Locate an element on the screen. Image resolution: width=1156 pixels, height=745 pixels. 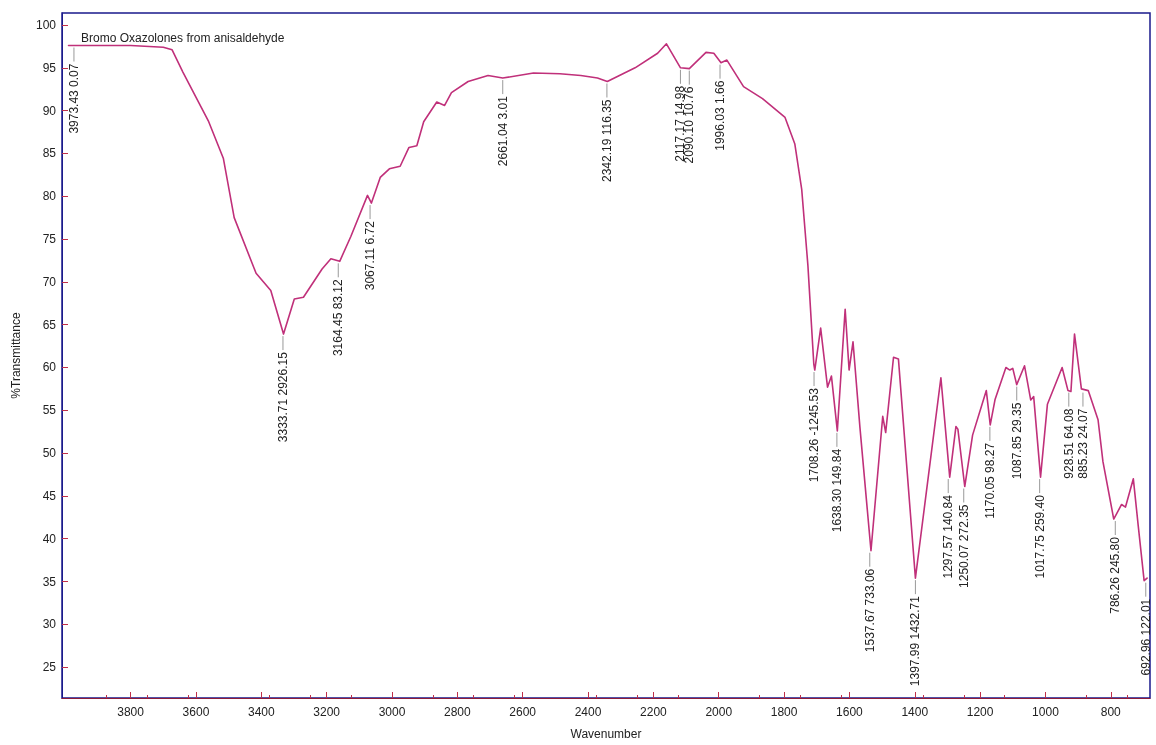
x-tick-label: 2400 is located at coordinates (588, 712).